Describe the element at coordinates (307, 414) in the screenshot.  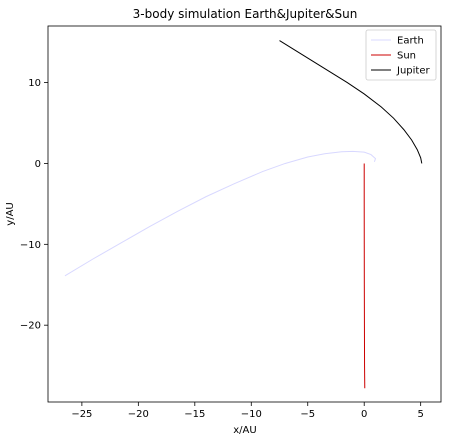
I see `x-tick-label: −5` at that location.